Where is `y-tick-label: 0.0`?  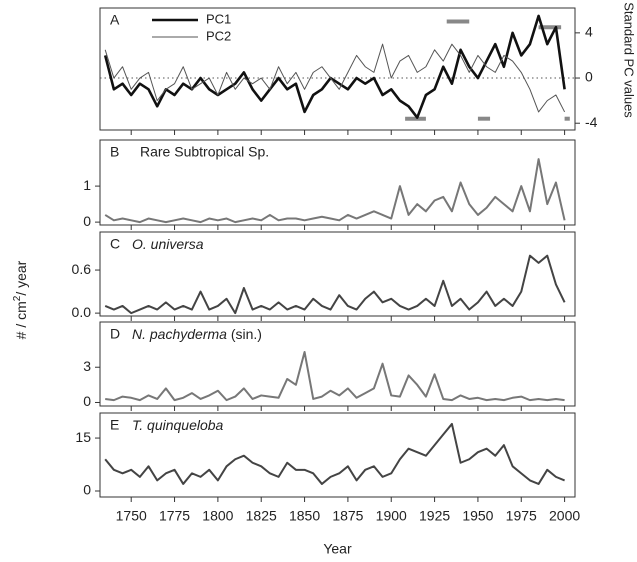
y-tick-label: 0.0 is located at coordinates (82, 312).